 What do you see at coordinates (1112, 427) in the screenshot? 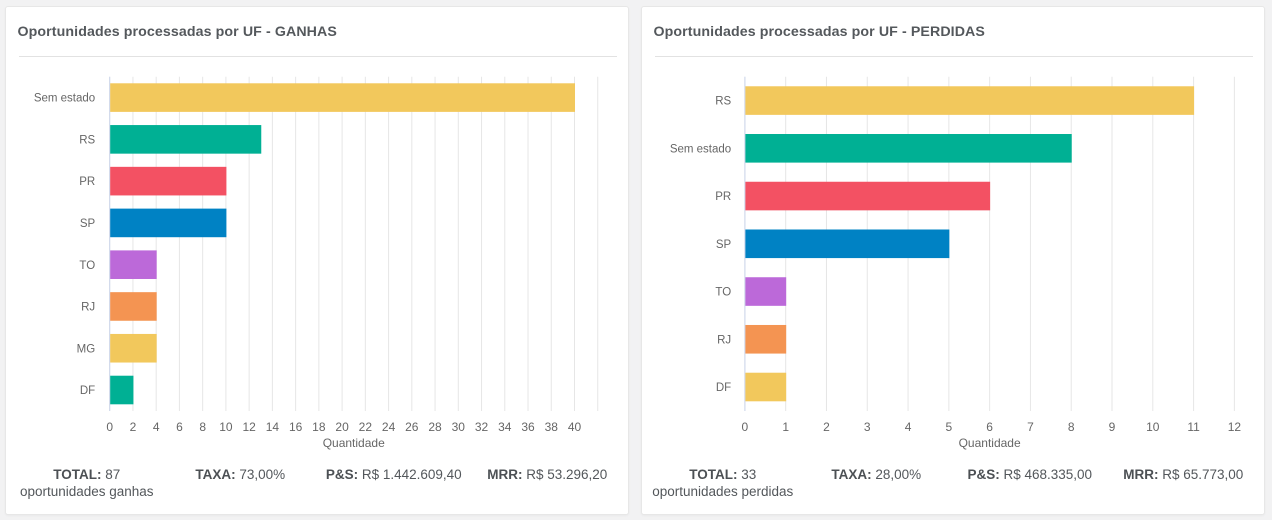
I see `svg-text: 9` at bounding box center [1112, 427].